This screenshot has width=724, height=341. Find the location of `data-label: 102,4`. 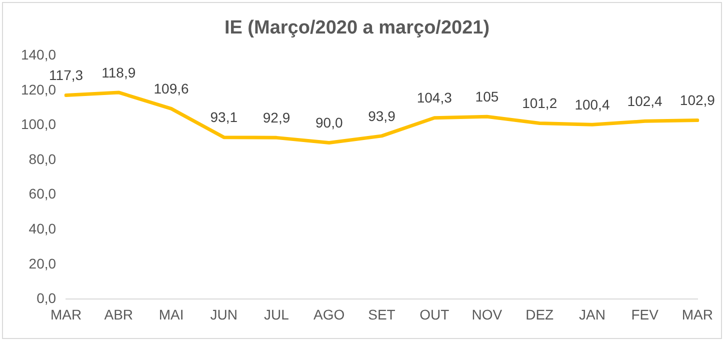

data-label: 102,4 is located at coordinates (645, 101).